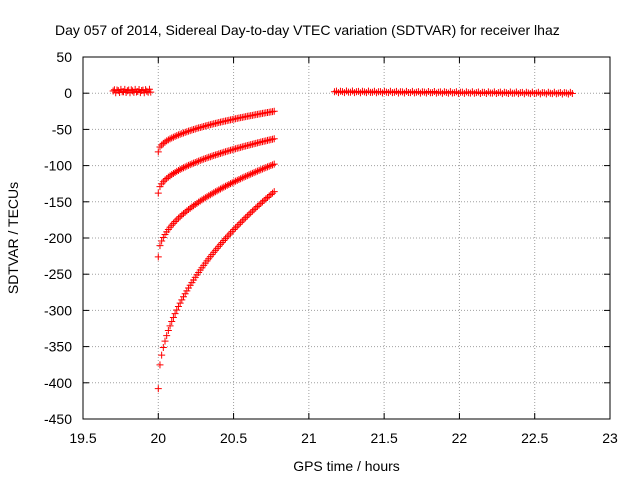 This screenshot has width=640, height=480. I want to click on x-tick-label: 21.5, so click(384, 438).